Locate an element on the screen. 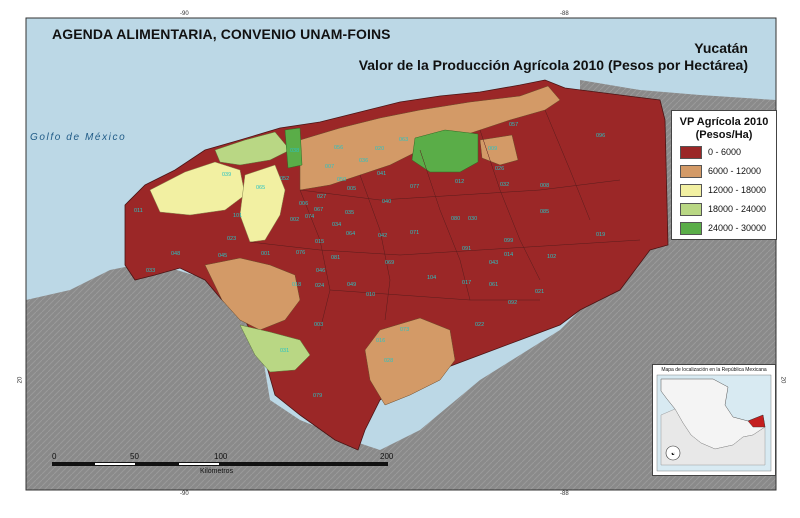 The height and width of the screenshot is (518, 800). municipality-code-label: 104 is located at coordinates (431, 278).